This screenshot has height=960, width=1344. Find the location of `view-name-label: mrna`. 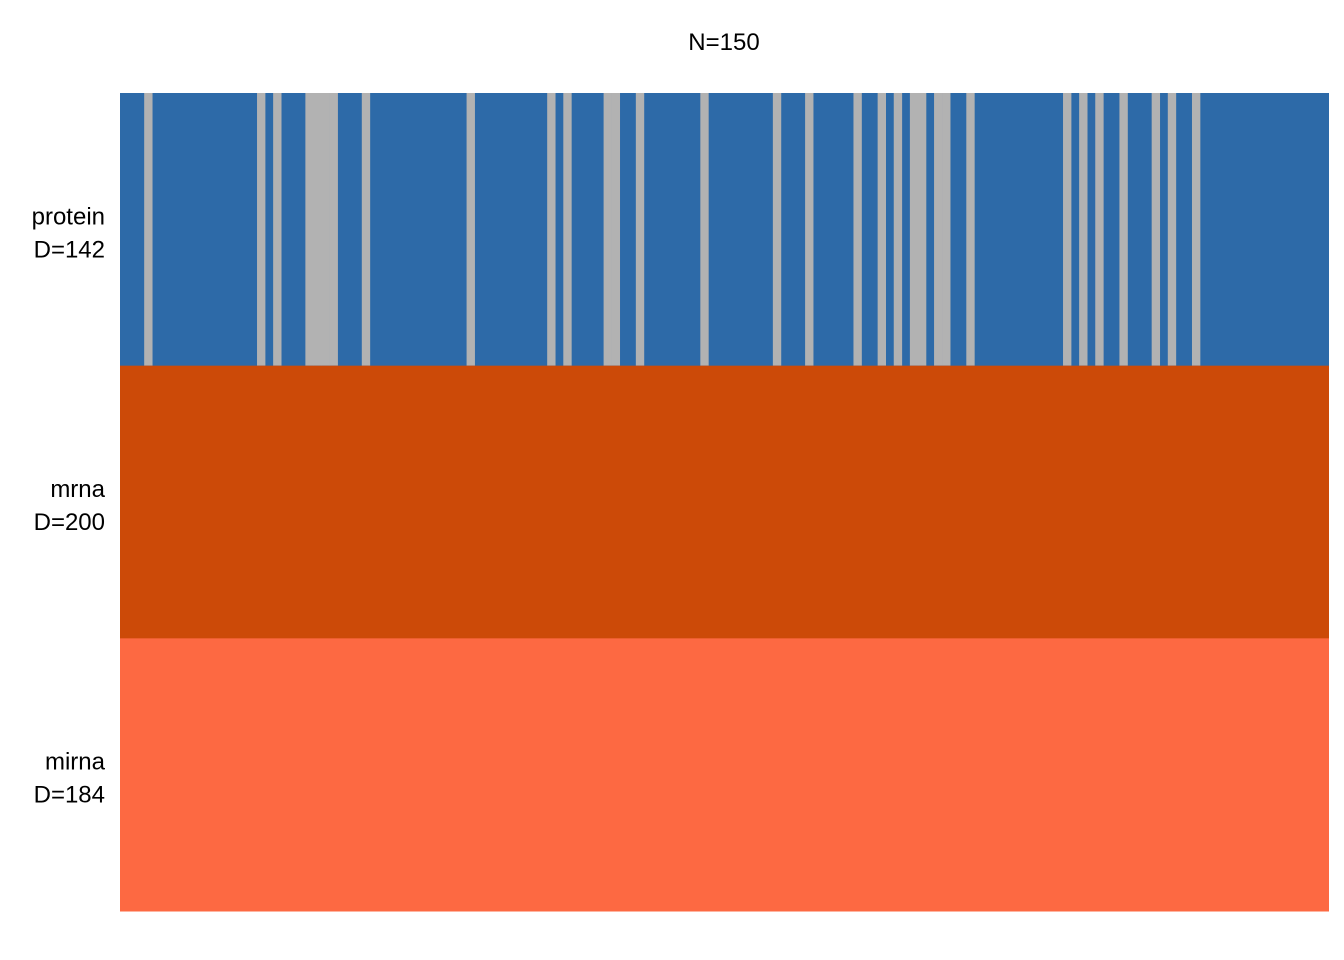

view-name-label: mrna is located at coordinates (77, 489).